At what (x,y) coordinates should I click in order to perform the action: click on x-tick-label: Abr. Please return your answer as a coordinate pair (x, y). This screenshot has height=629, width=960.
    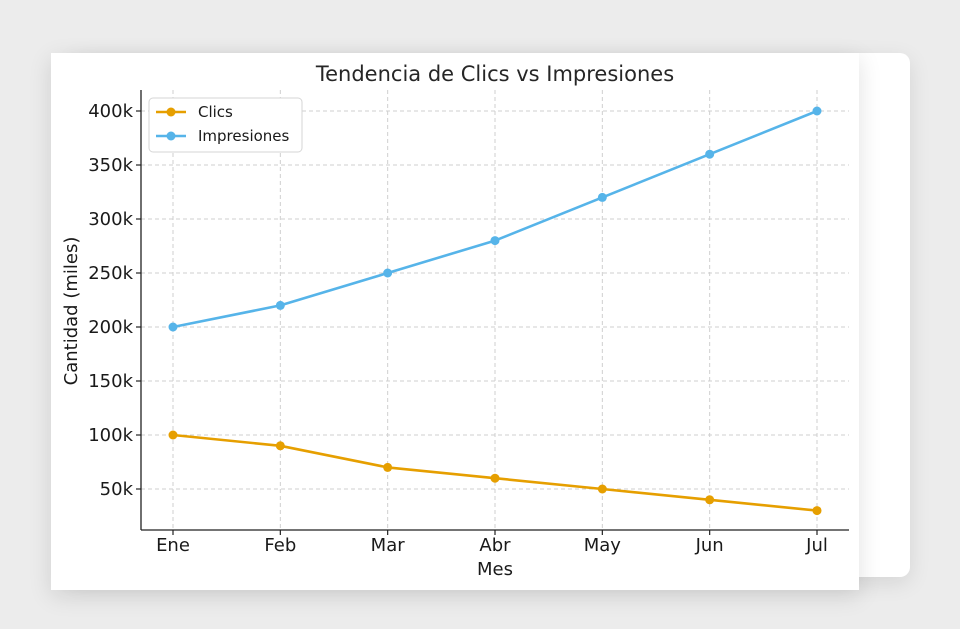
    Looking at the image, I should click on (495, 545).